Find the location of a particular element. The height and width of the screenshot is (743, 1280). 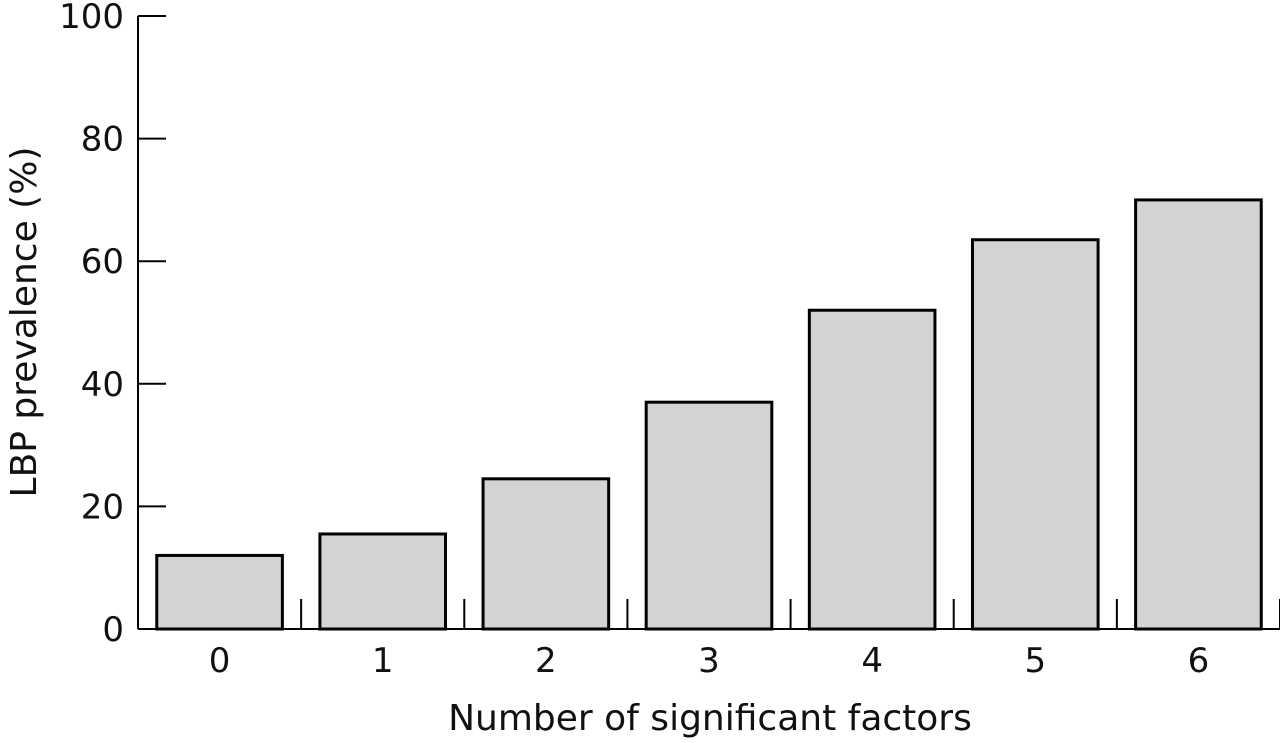

y-ticks: 0 20 40 60 80 100 is located at coordinates (112, 325).